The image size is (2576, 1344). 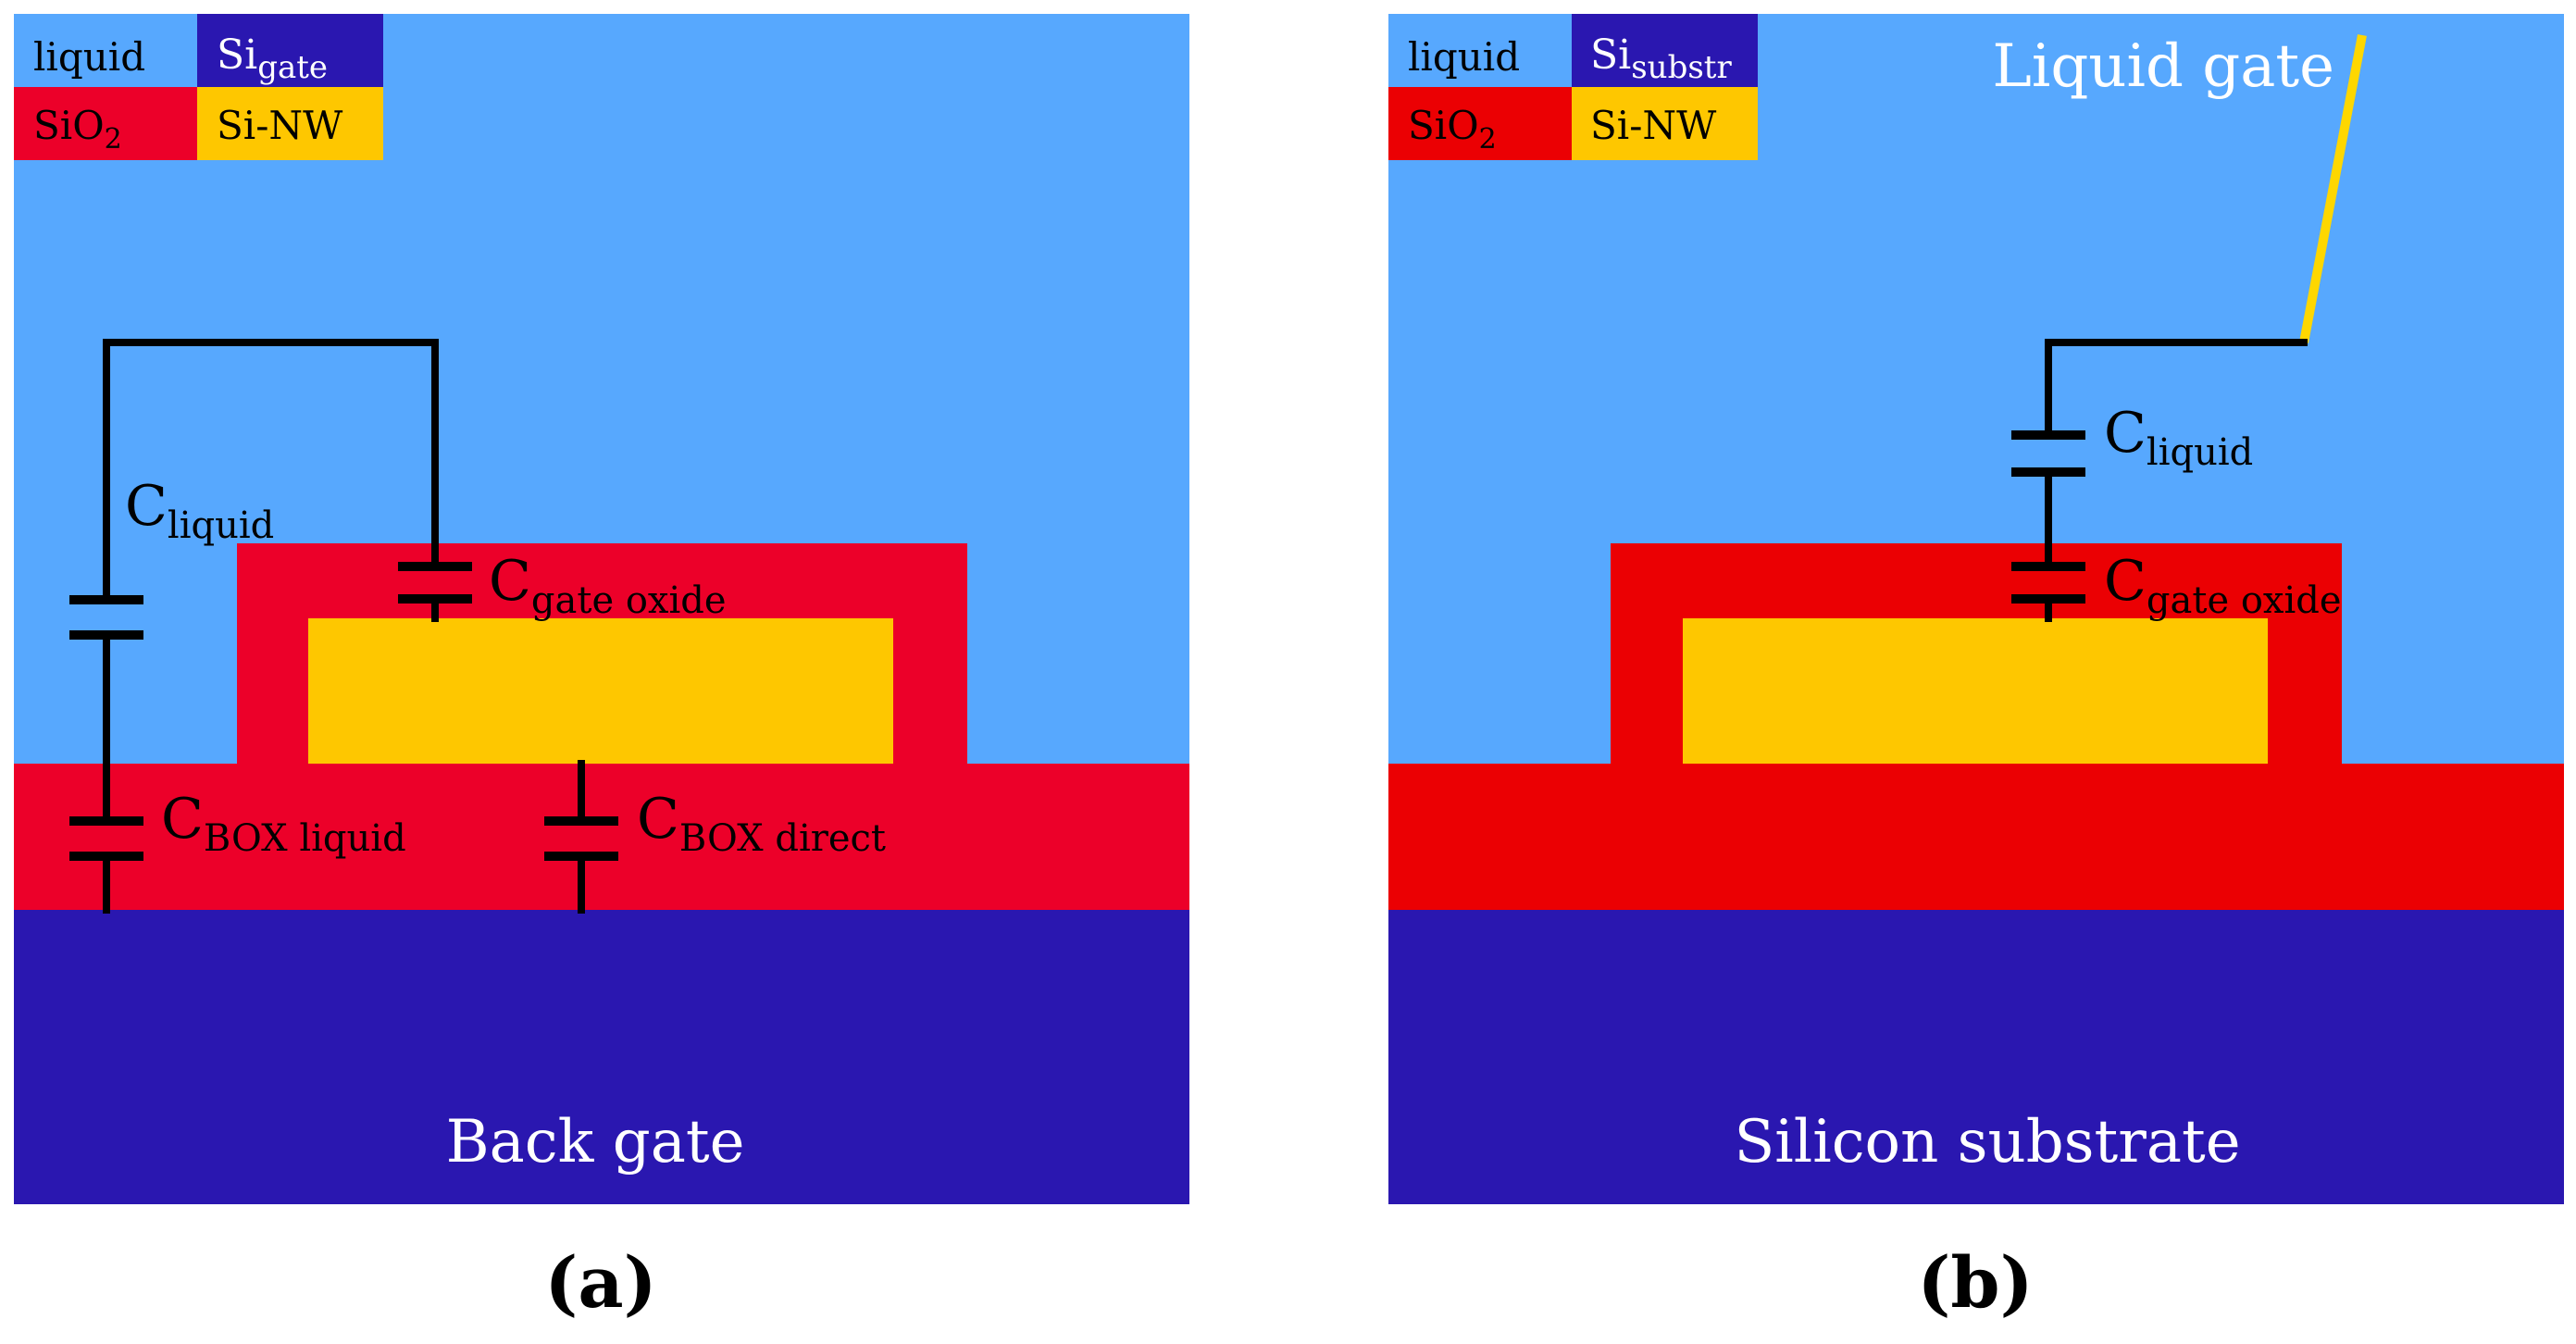 I want to click on legend-swatch-sio2, so click(x=105, y=123).